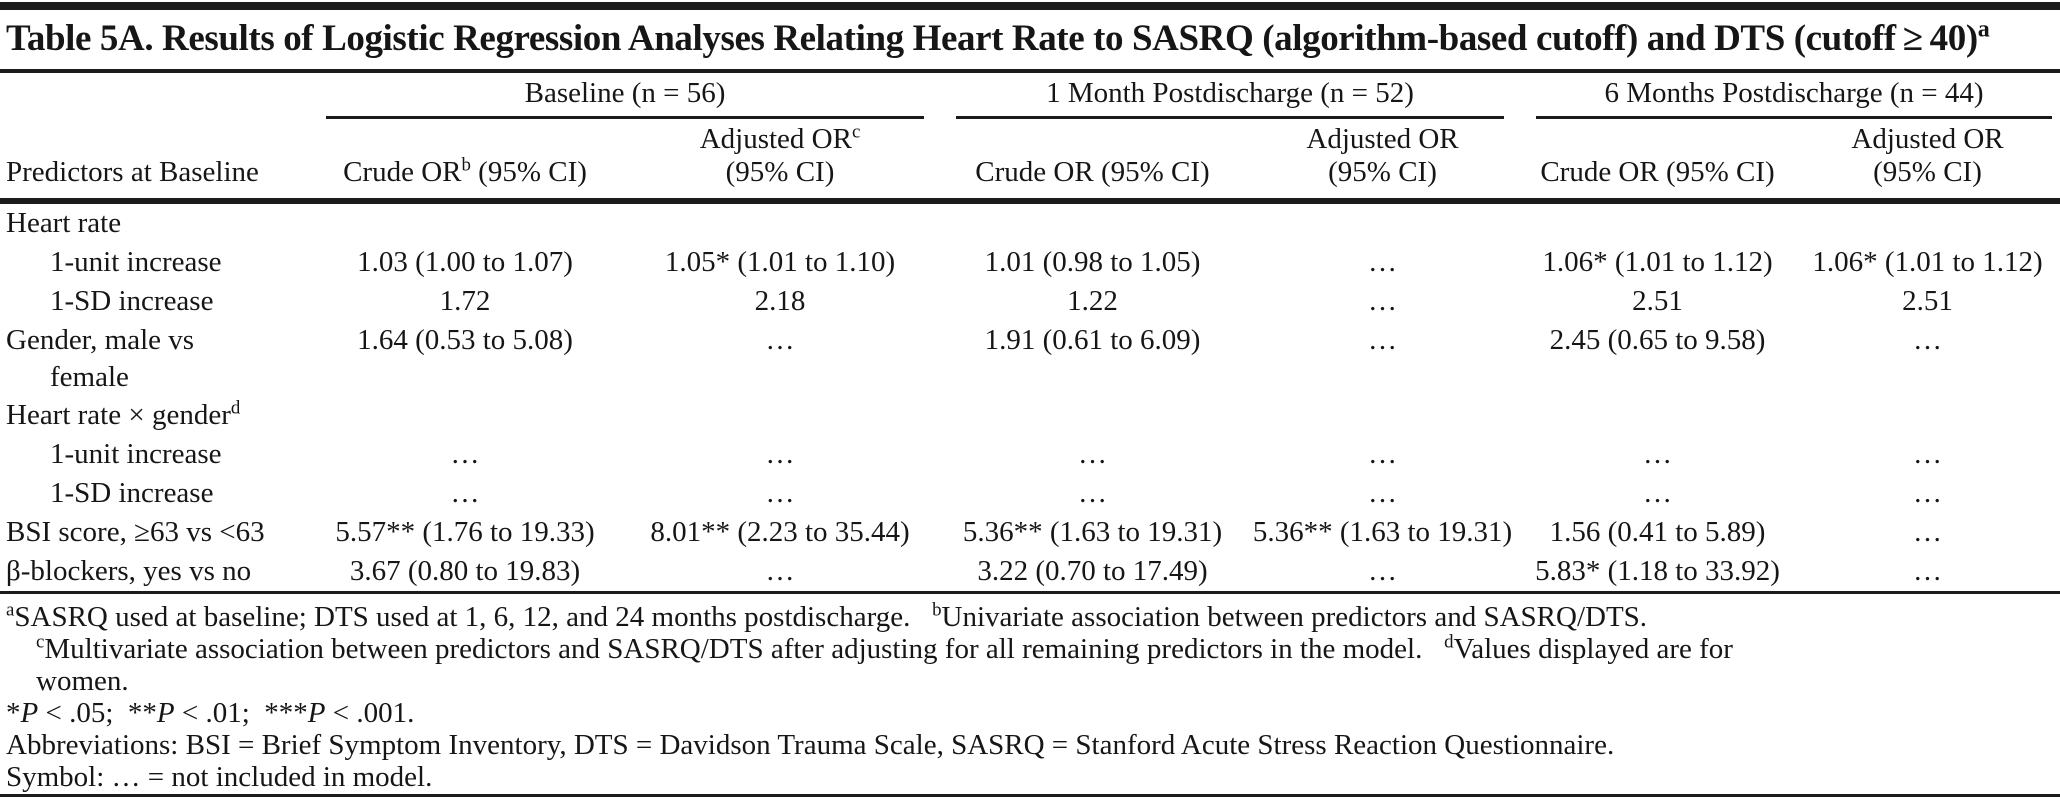 This screenshot has width=2060, height=803. I want to click on row-label: Heart rate, so click(64, 223).